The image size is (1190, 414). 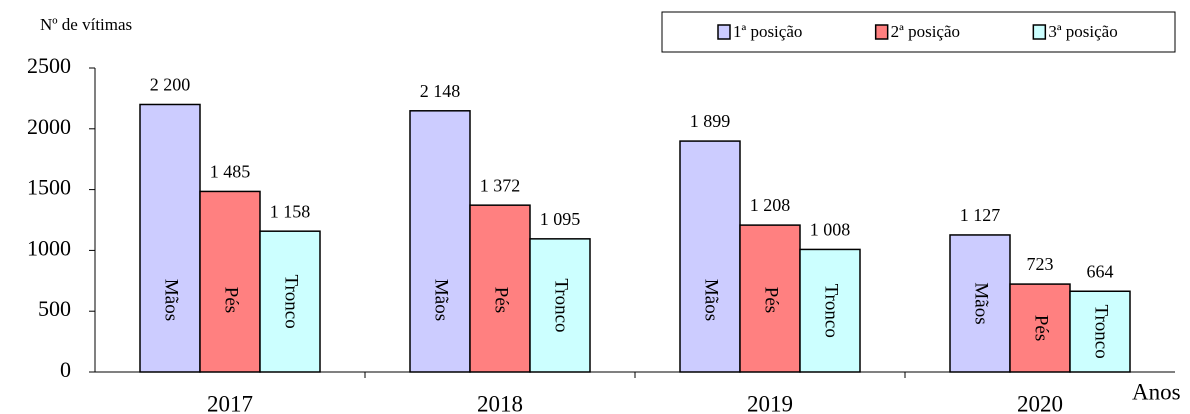 What do you see at coordinates (767, 31) in the screenshot?
I see `legend-label: 1ª posição` at bounding box center [767, 31].